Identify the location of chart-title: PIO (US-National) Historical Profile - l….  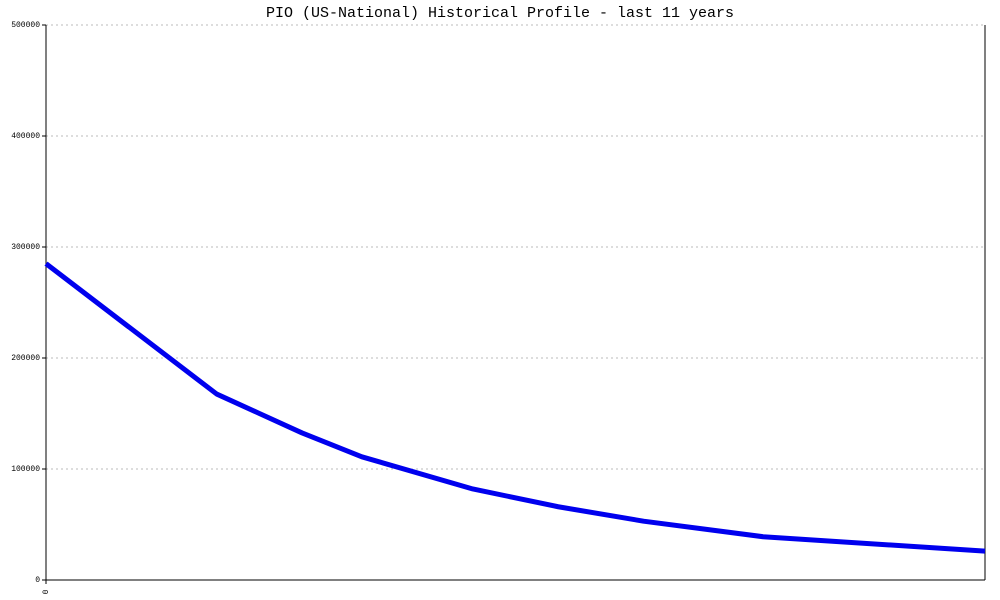
(500, 13).